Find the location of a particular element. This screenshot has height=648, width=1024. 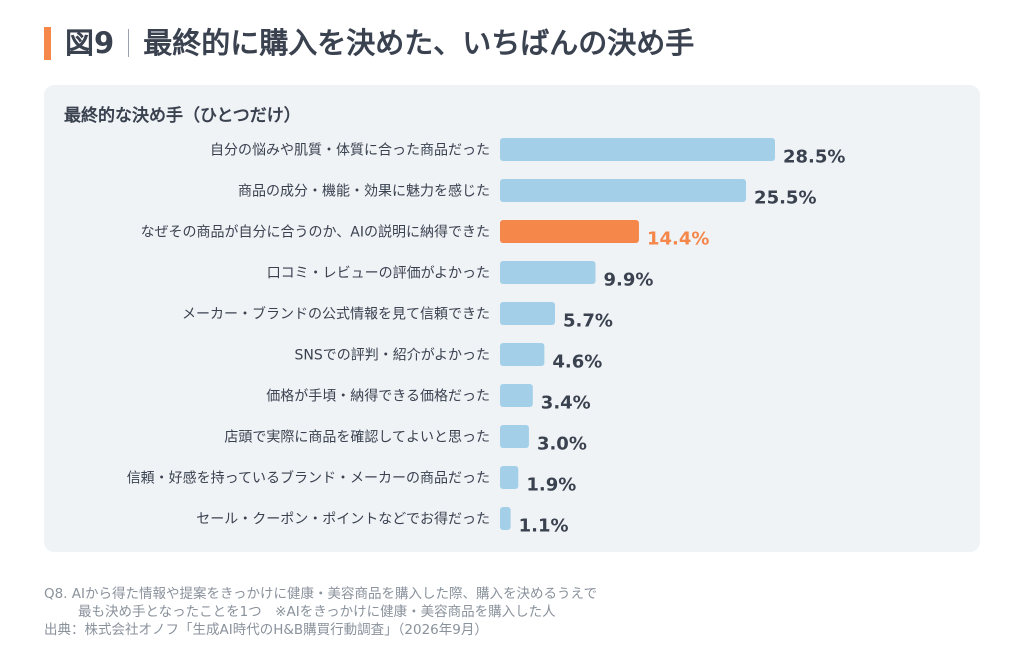

category-label: 自分の悩みや肌質・体質に合った商品だった is located at coordinates (350, 151).